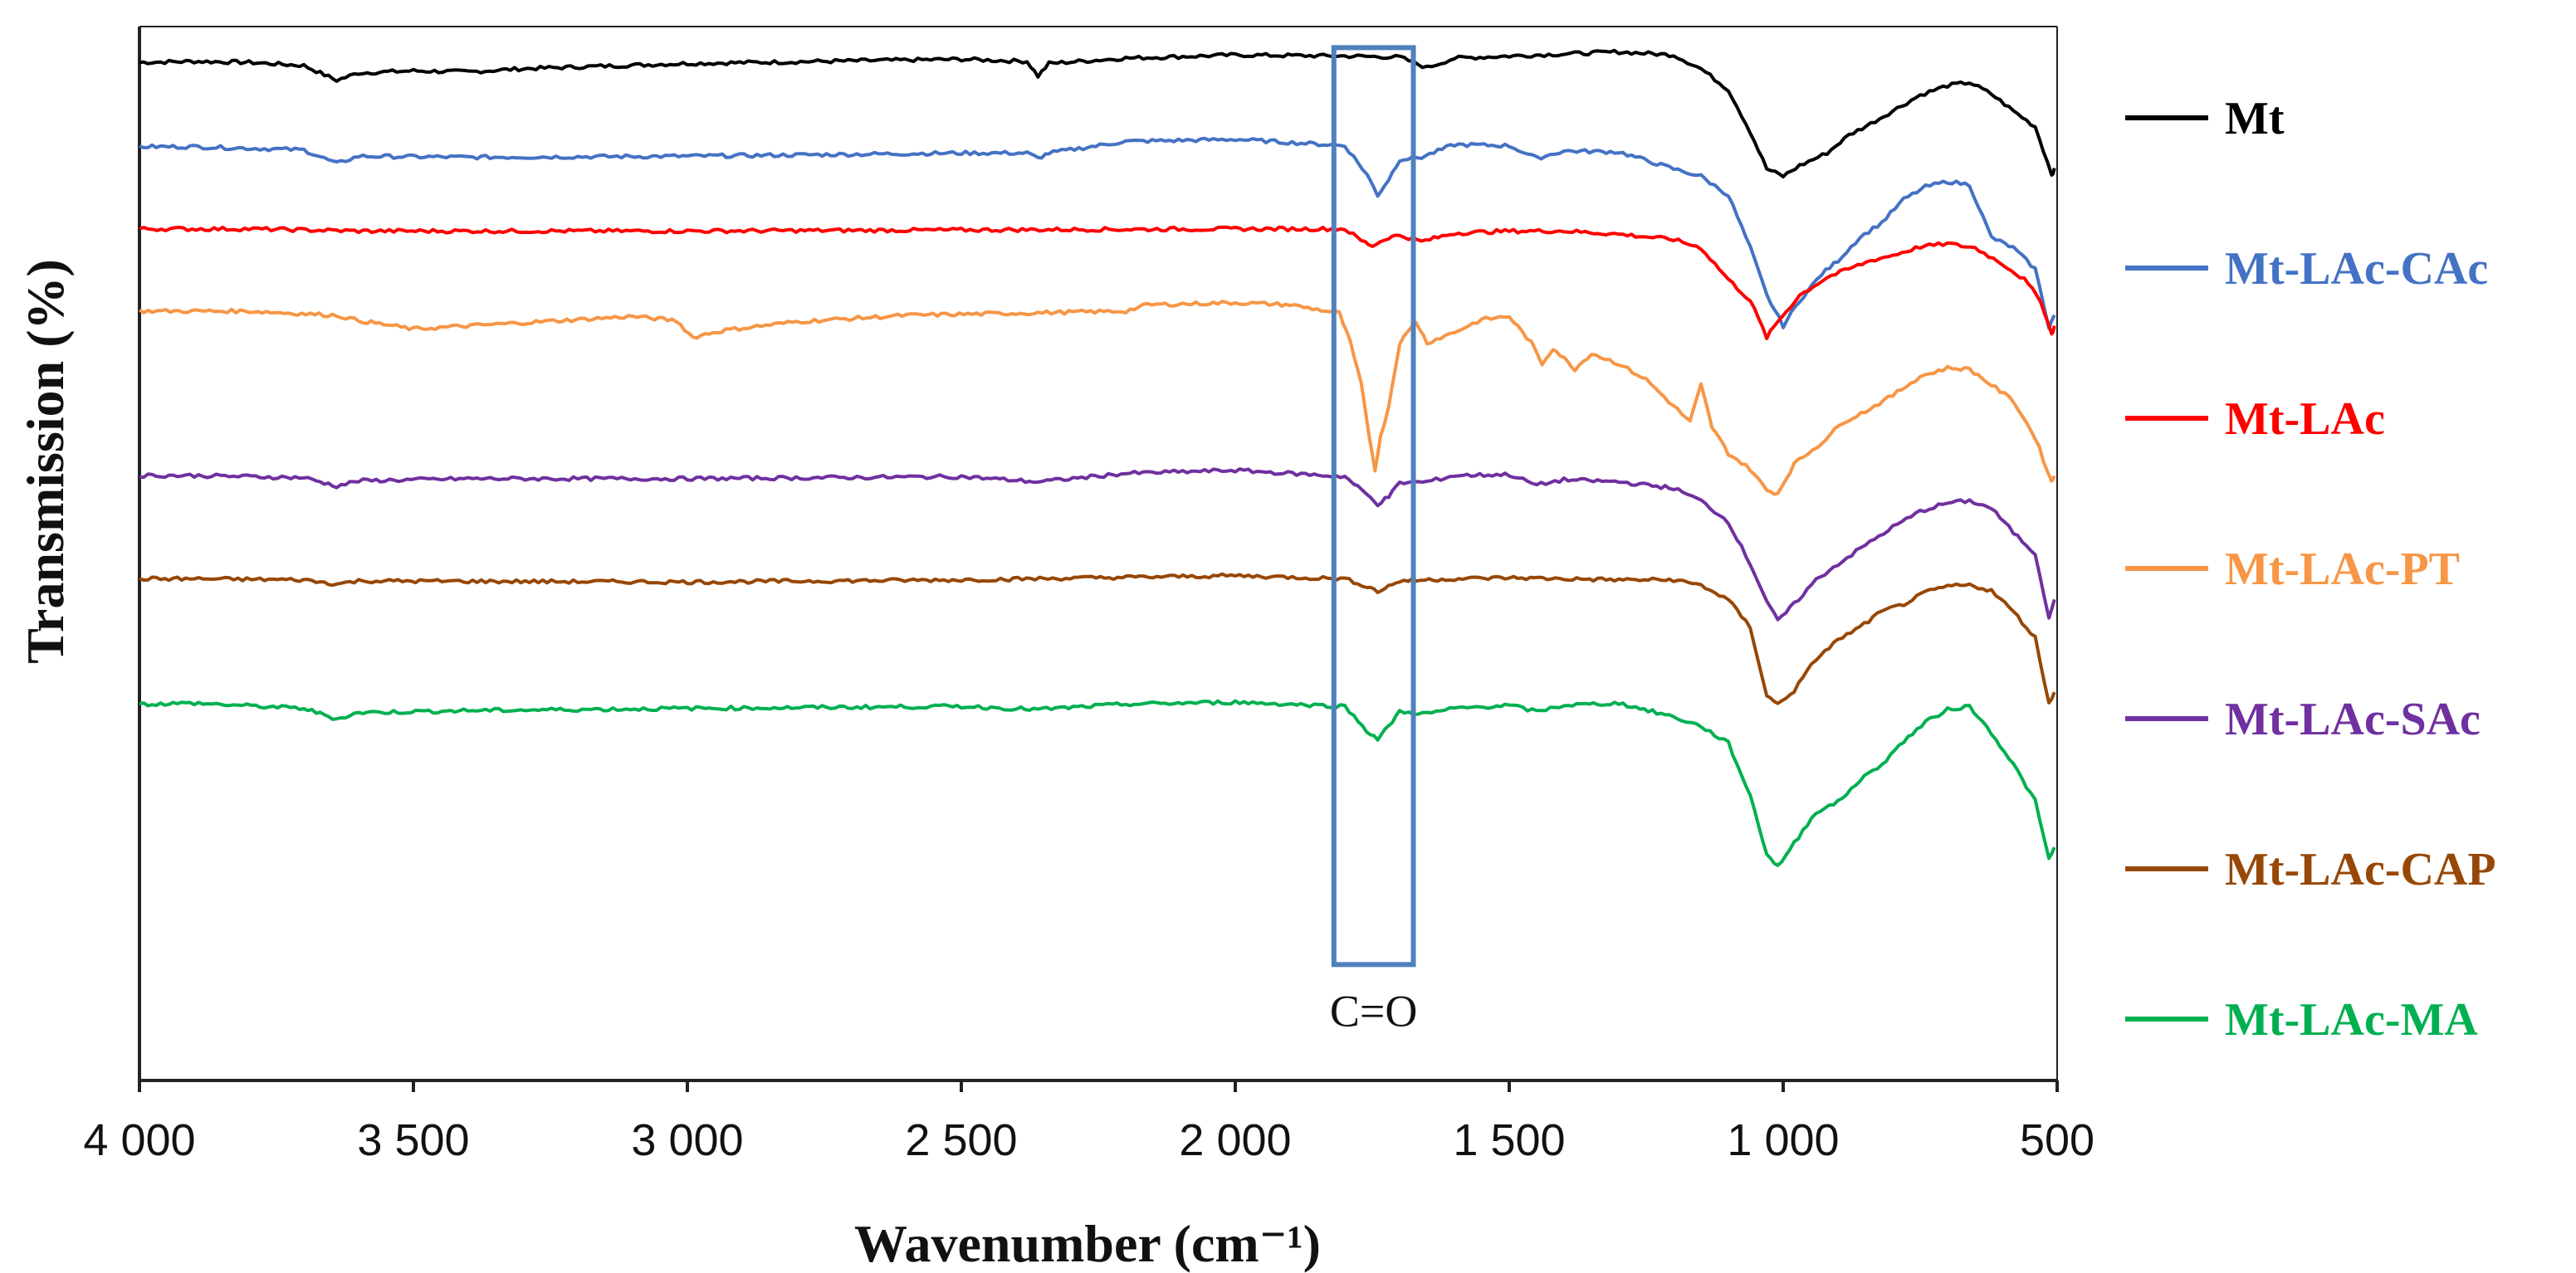 Image resolution: width=2576 pixels, height=1273 pixels. I want to click on series-line-mt-lac-ma, so click(1097, 783).